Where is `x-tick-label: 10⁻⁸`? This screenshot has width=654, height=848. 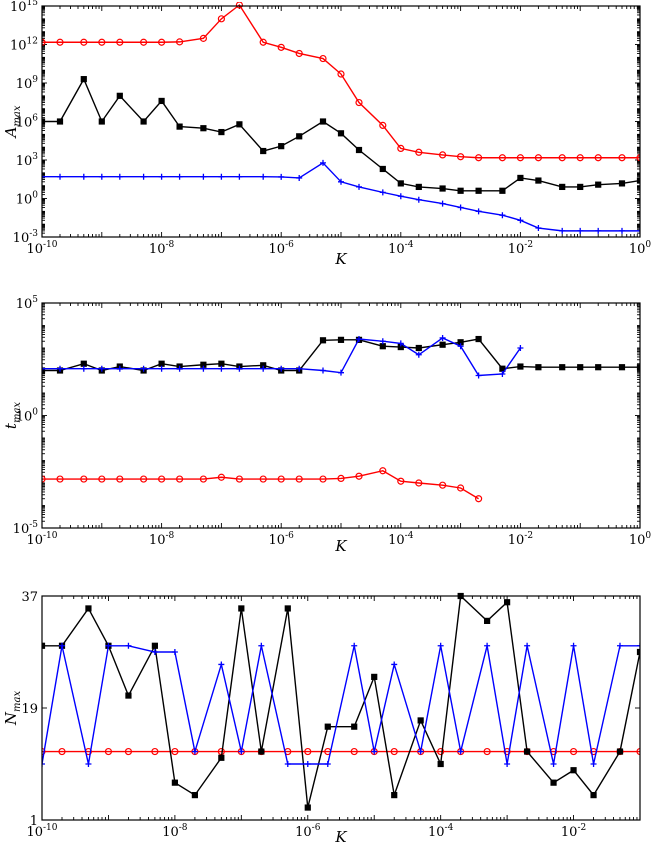
x-tick-label: 10⁻⁸ is located at coordinates (162, 248).